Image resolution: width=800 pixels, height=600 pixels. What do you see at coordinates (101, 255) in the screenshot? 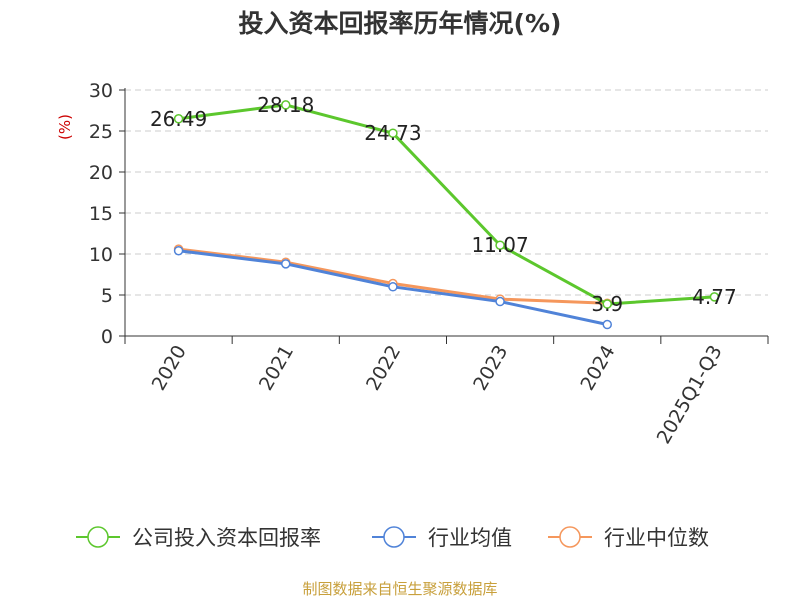
I see `y-tick-label: 10` at bounding box center [101, 255].